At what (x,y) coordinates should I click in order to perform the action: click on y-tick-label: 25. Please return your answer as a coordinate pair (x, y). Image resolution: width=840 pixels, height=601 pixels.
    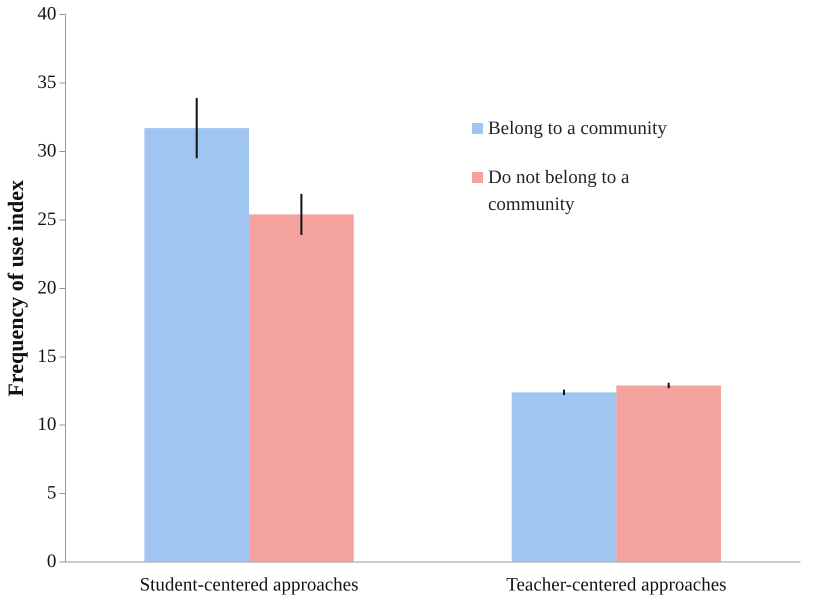
    Looking at the image, I should click on (46, 219).